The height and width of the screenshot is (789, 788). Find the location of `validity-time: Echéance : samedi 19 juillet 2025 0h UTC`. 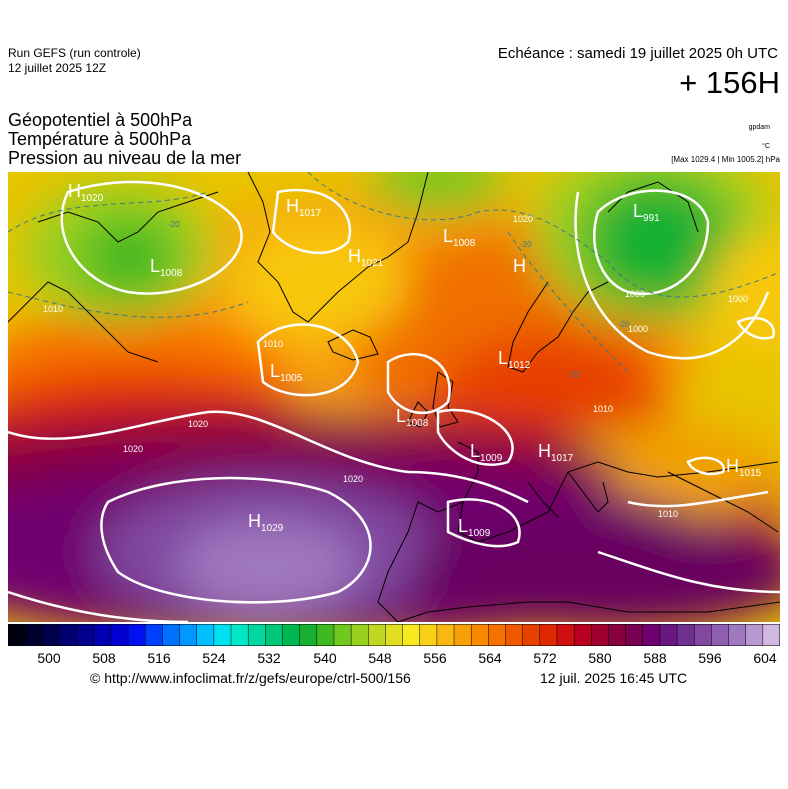

validity-time: Echéance : samedi 19 juillet 2025 0h UTC is located at coordinates (637, 53).